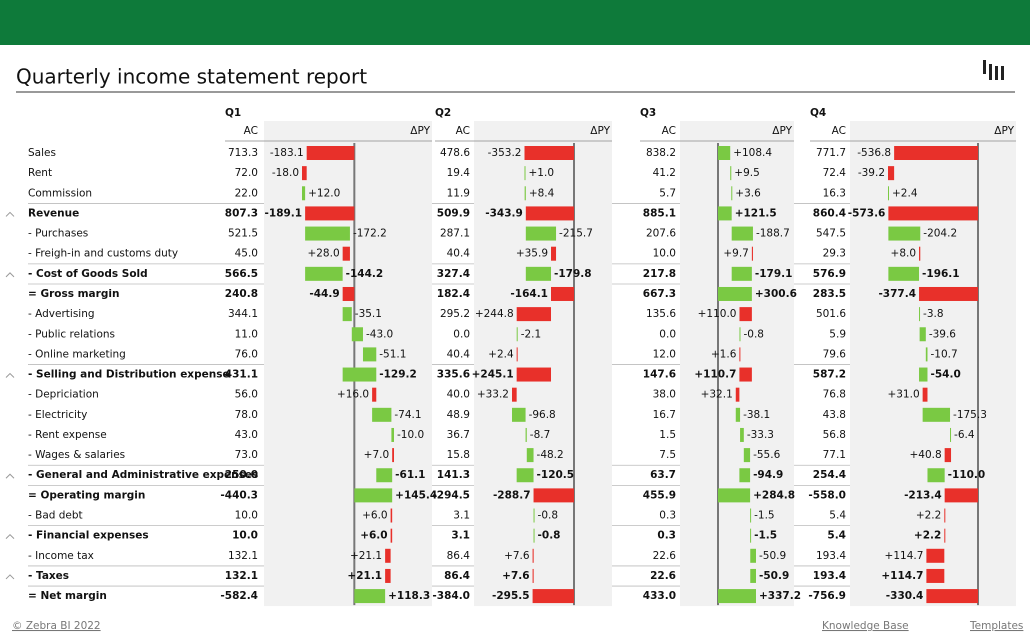 Image resolution: width=1030 pixels, height=635 pixels. Describe the element at coordinates (829, 294) in the screenshot. I see `ac-value: 283.5` at that location.